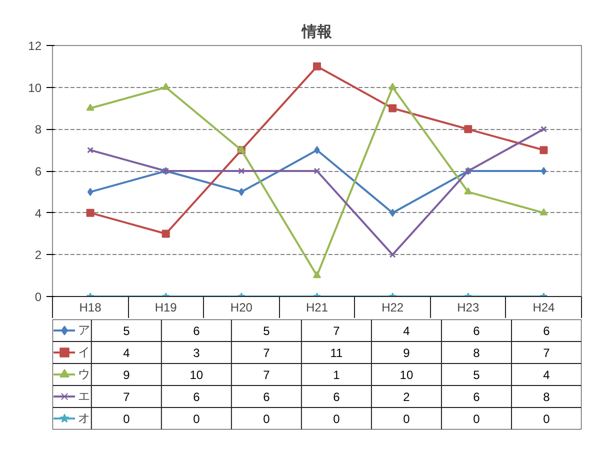 The height and width of the screenshot is (463, 593). I want to click on y-tick-label: 10, so click(35, 87).